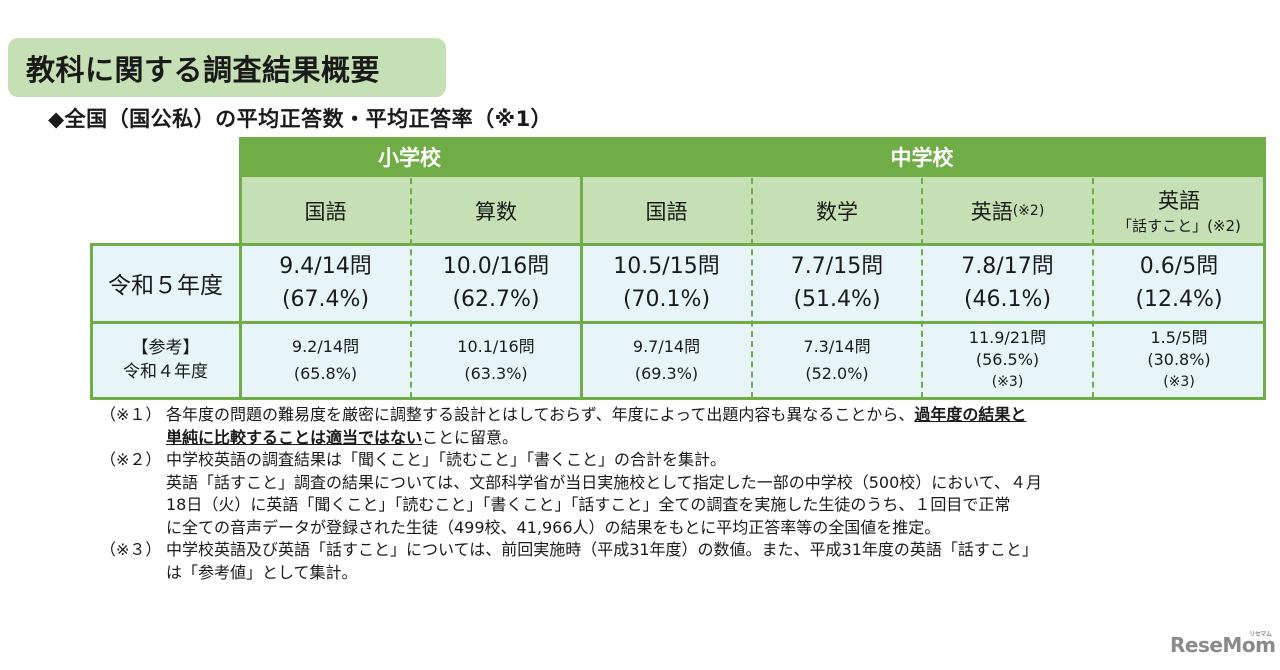 This screenshot has width=1280, height=670. I want to click on table-cell: 10.1/16問 (63.3%), so click(496, 360).